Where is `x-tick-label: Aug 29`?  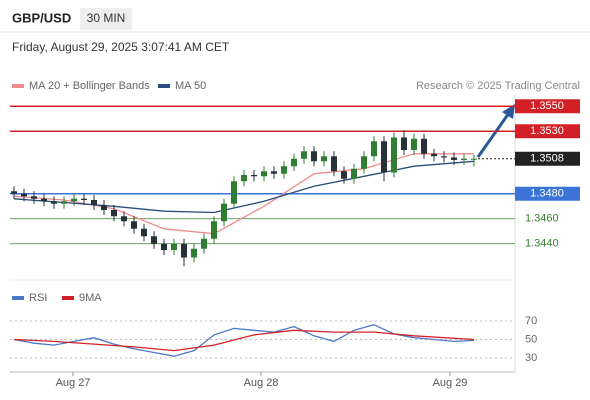 x-tick-label: Aug 29 is located at coordinates (450, 383).